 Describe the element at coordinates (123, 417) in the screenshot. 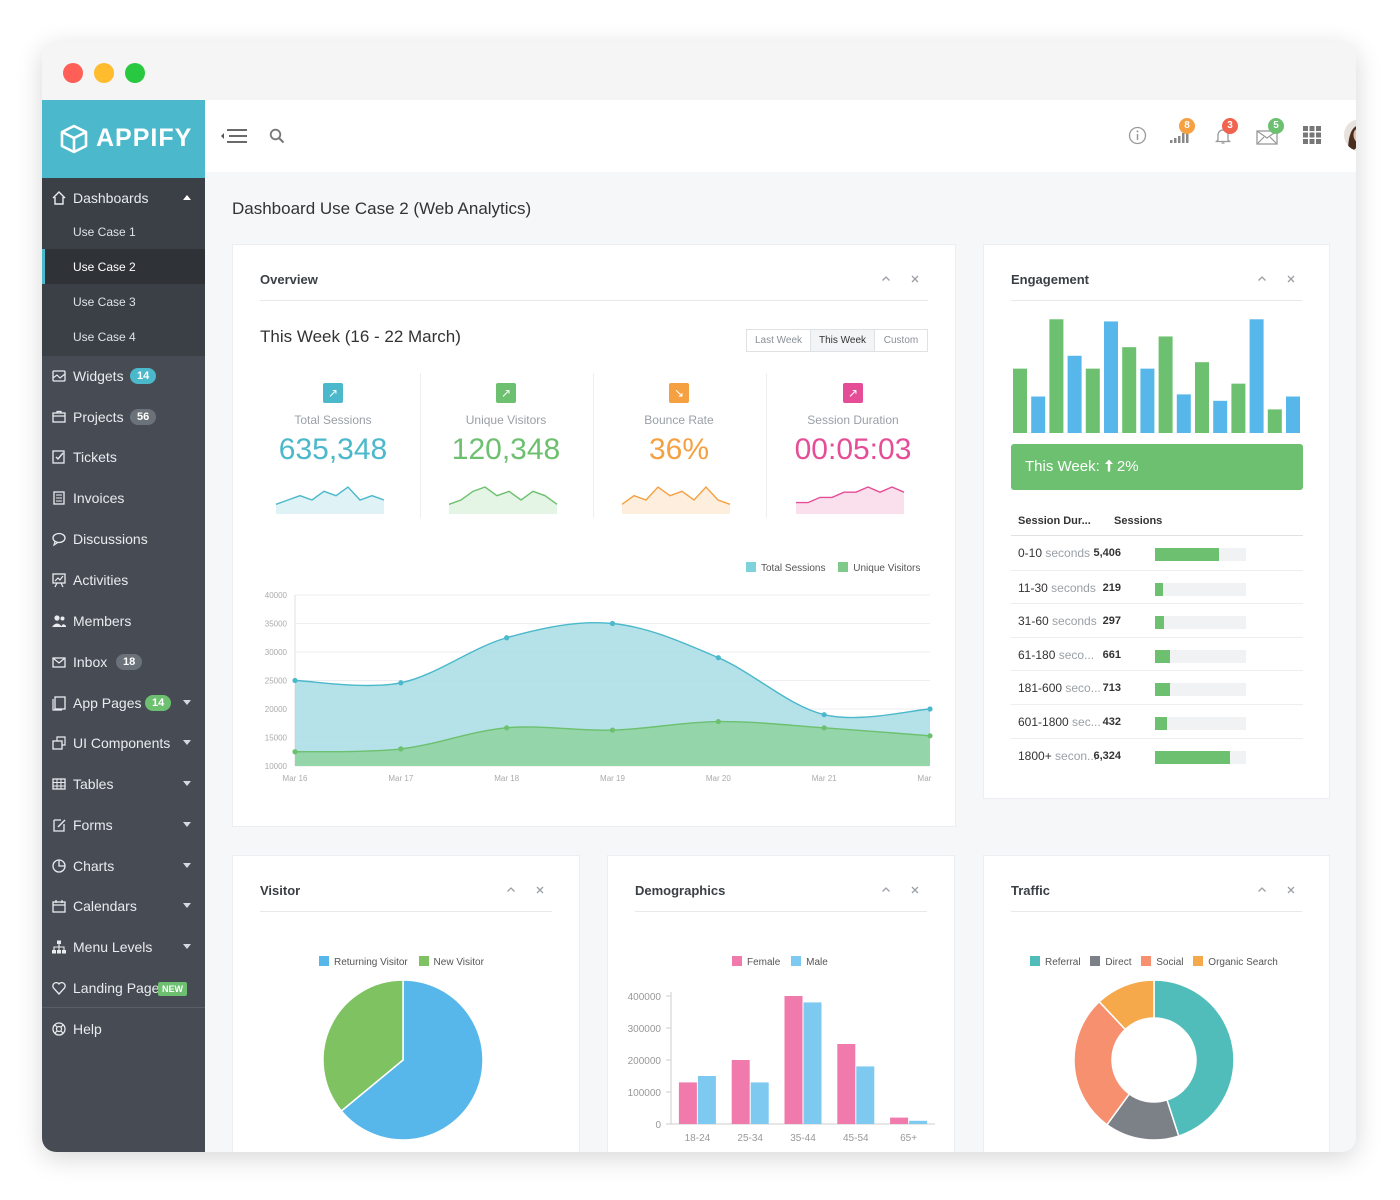

I see `sidebar-item-projects: Projects 56` at that location.